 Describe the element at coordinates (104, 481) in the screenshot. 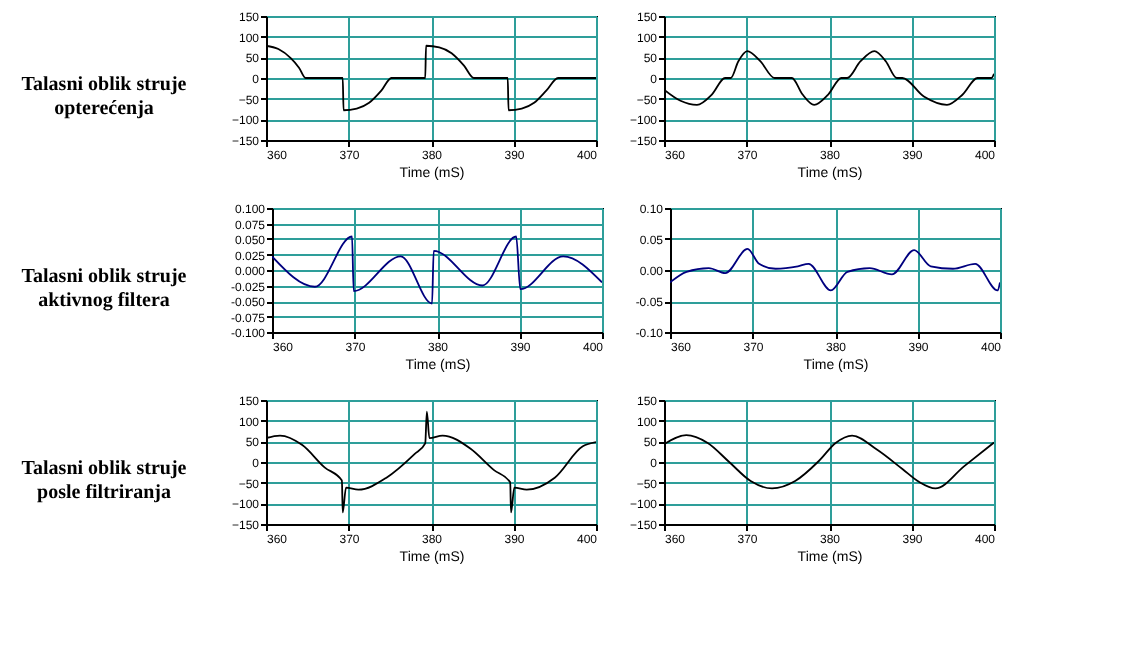

I see `text: Talasni oblik struje posle filtriranja` at that location.